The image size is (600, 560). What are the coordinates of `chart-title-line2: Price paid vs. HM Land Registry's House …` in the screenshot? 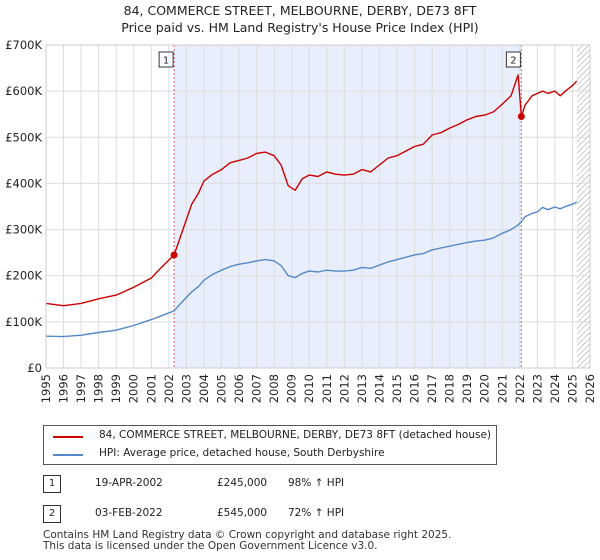 It's located at (300, 27).